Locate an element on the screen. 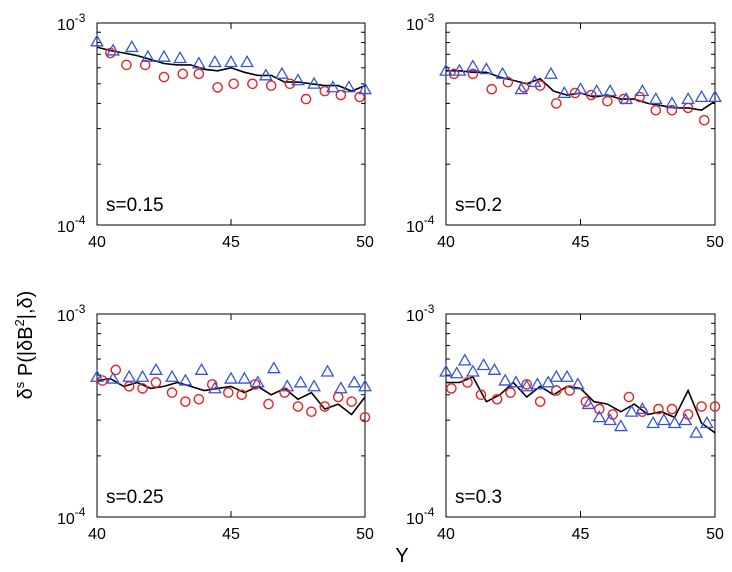 Image resolution: width=732 pixels, height=572 pixels. series-line is located at coordinates (231, 69).